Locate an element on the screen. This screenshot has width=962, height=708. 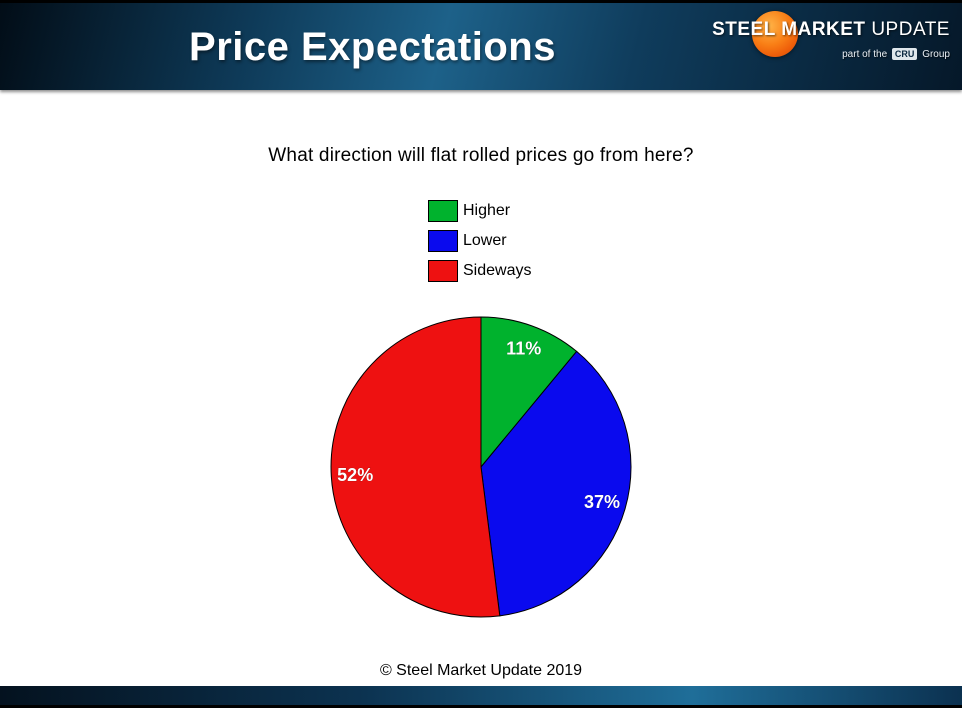
legend-label: Sideways is located at coordinates (497, 270).